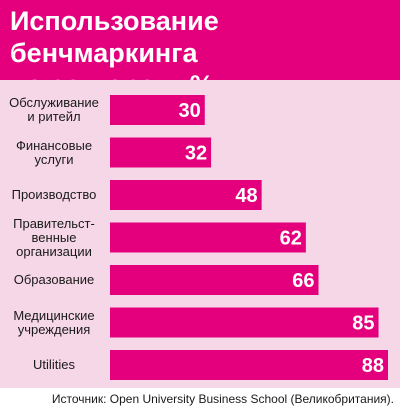 This screenshot has height=414, width=400. What do you see at coordinates (54, 364) in the screenshot?
I see `category-label-6: Utilities` at bounding box center [54, 364].